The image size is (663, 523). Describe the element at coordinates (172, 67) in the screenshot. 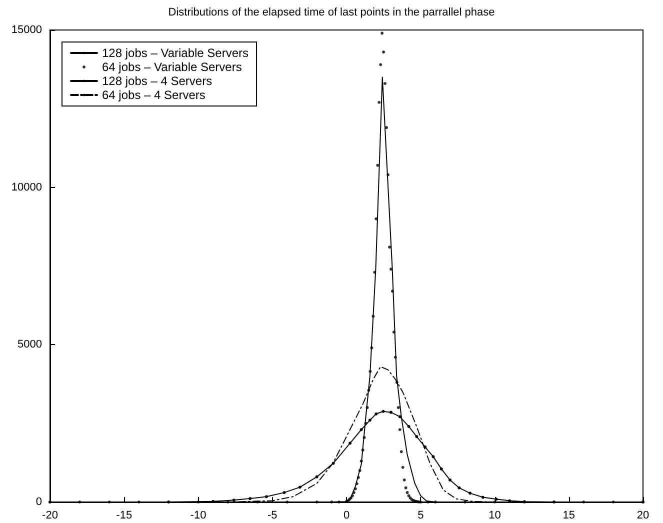

I see `legend-label: 64 jobs – Variable Servers` at that location.